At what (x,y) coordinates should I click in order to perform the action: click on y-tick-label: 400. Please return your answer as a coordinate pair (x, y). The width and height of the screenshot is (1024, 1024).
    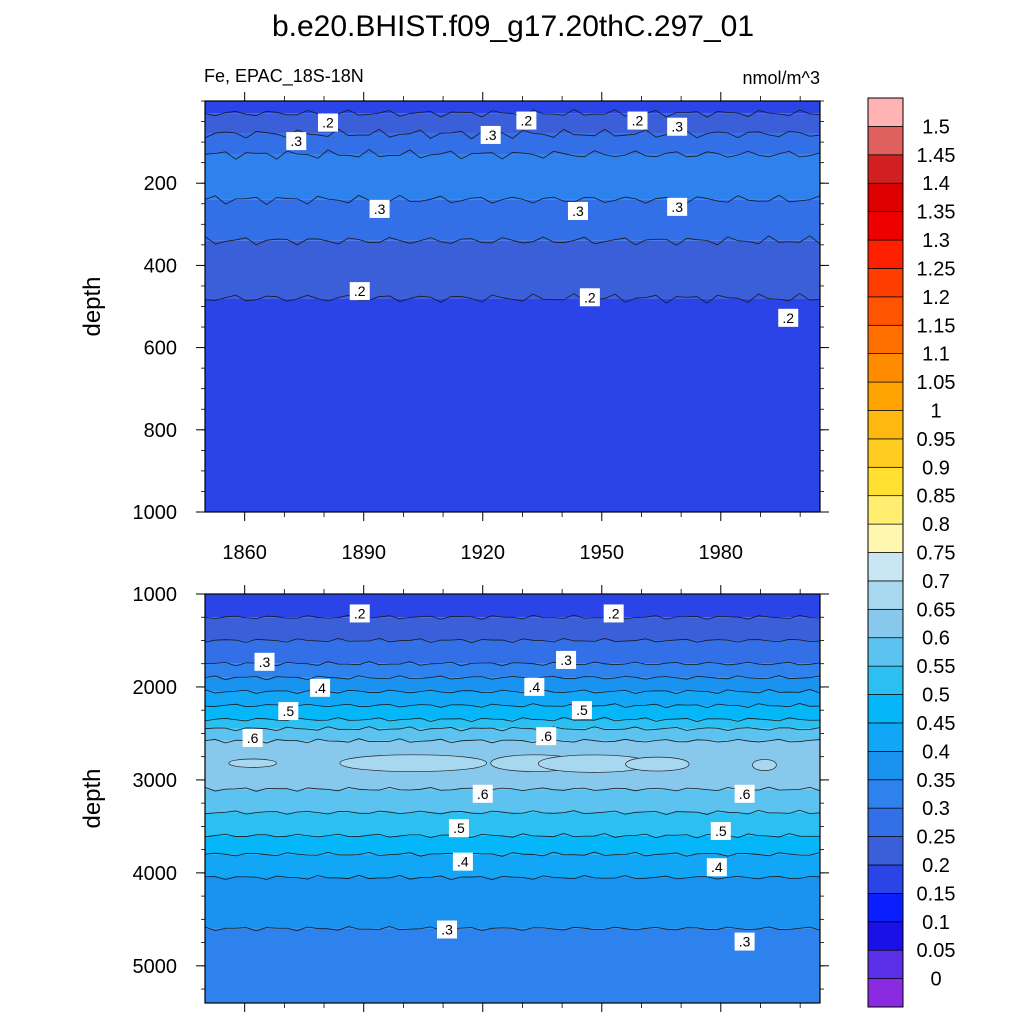
    Looking at the image, I should click on (160, 266).